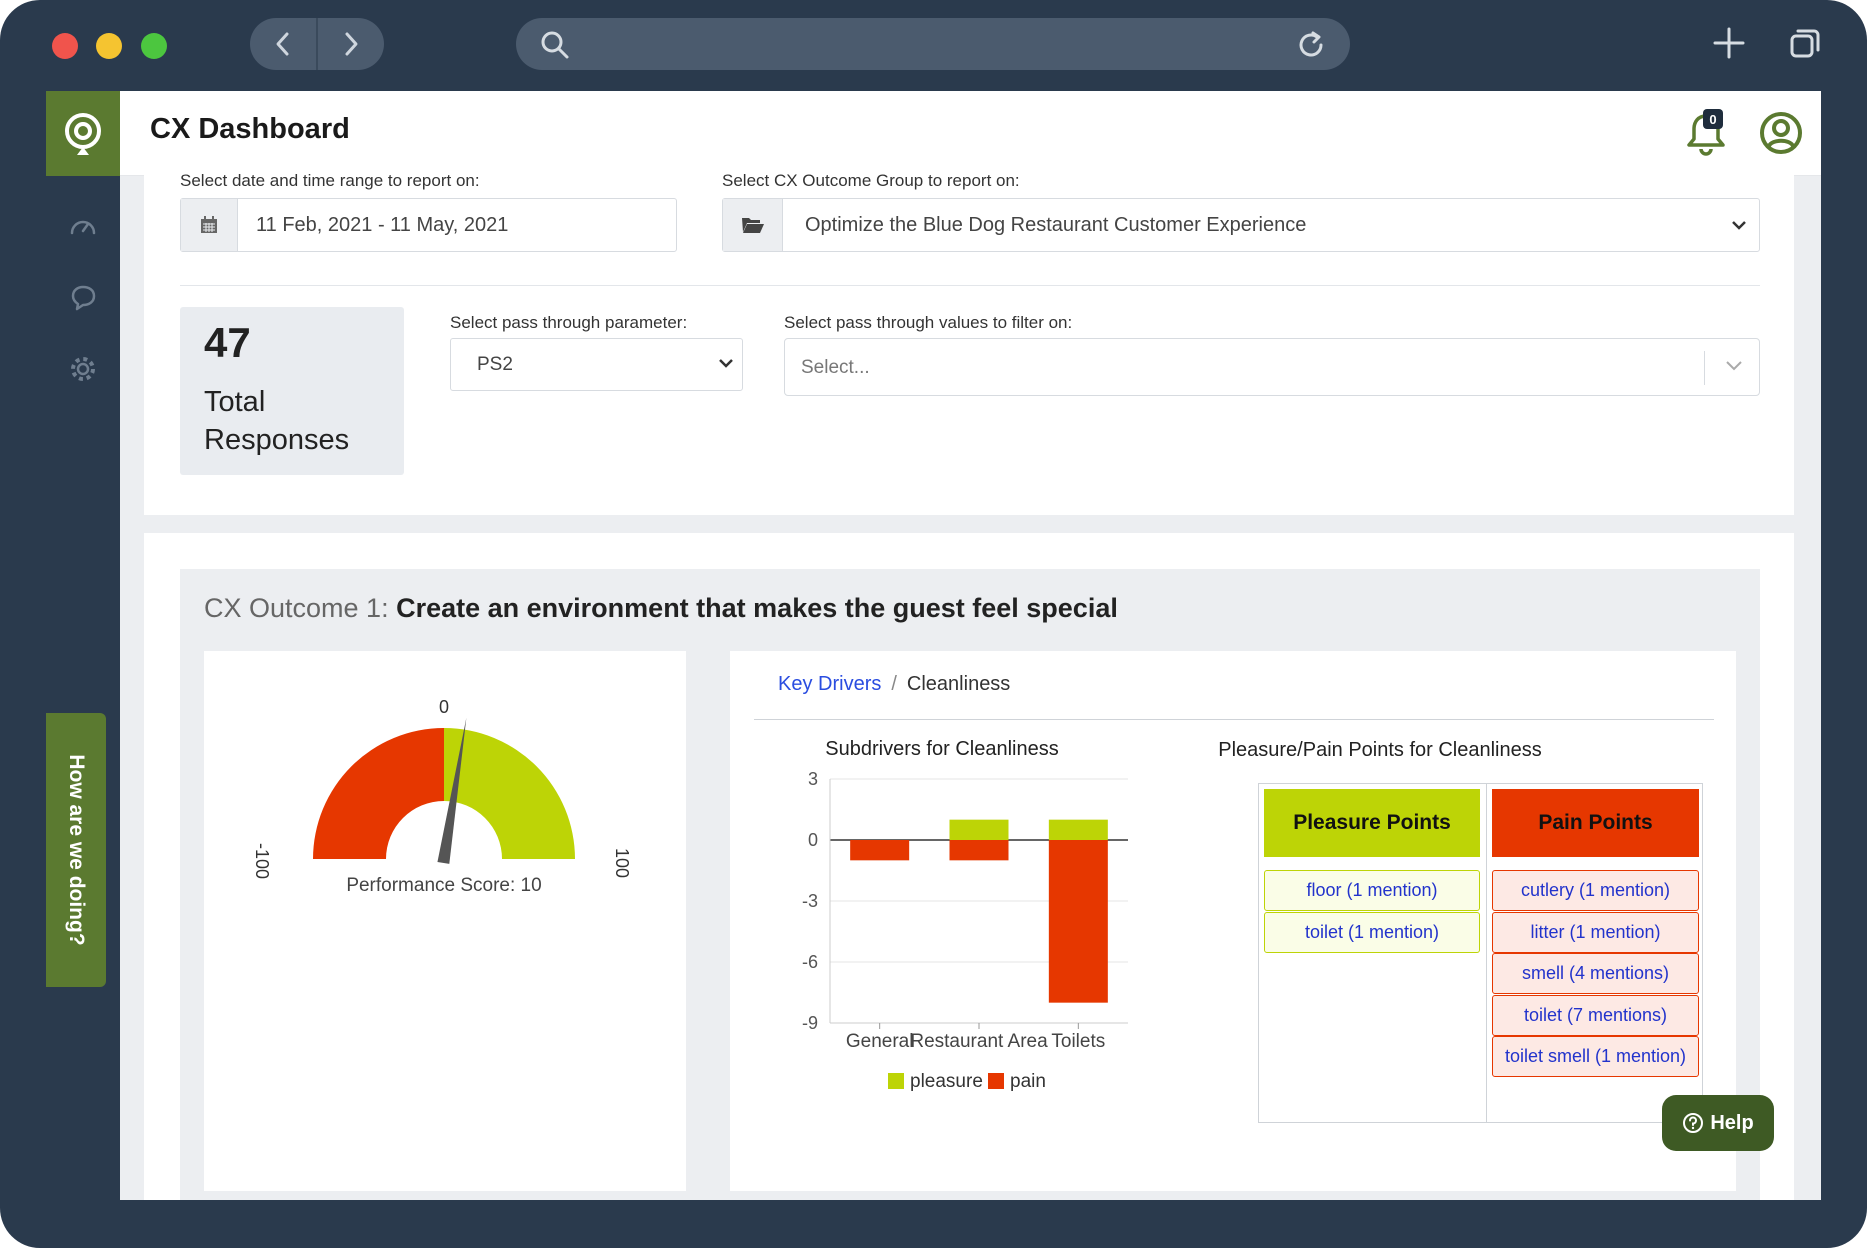 The image size is (1867, 1248). What do you see at coordinates (1739, 225) in the screenshot?
I see `dropdown-chevron` at bounding box center [1739, 225].